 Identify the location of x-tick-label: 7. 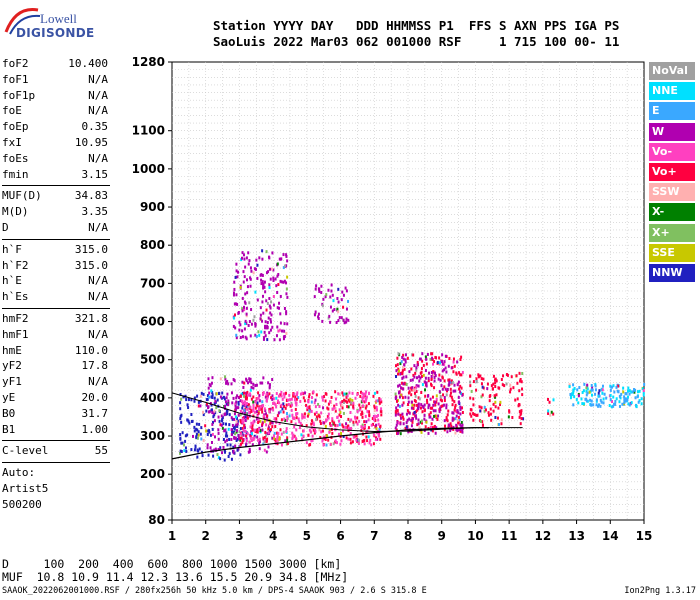
(374, 536).